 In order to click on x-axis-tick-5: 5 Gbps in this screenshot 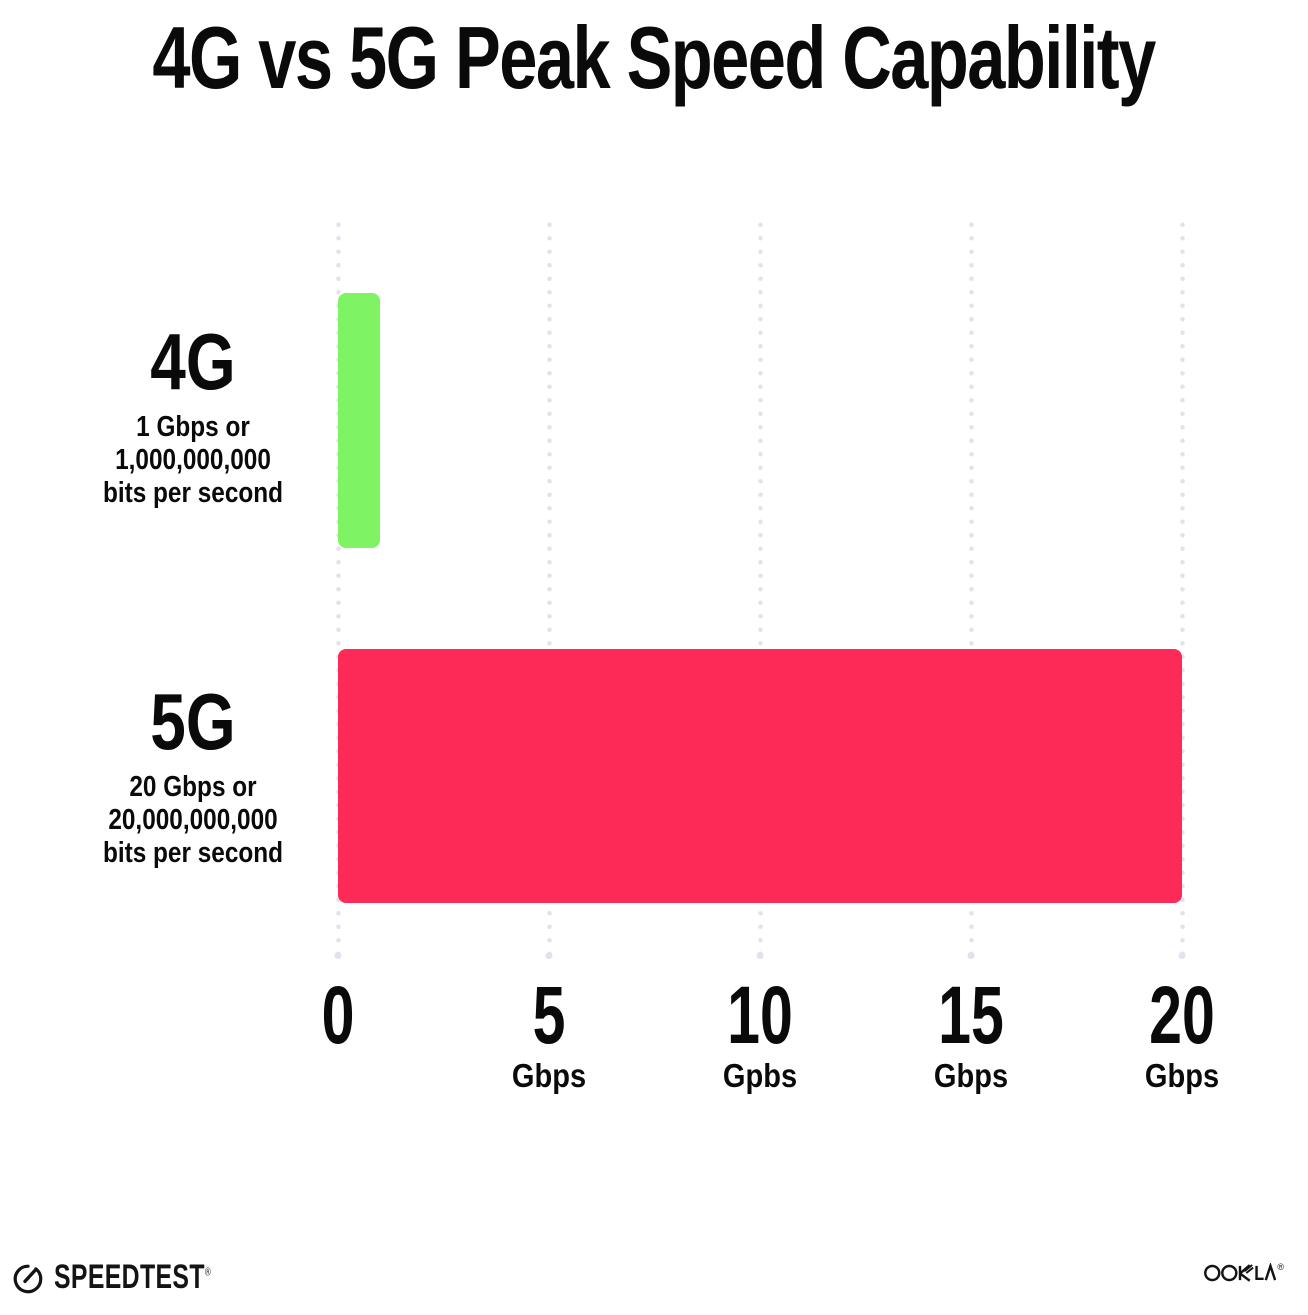, I will do `click(549, 1032)`.